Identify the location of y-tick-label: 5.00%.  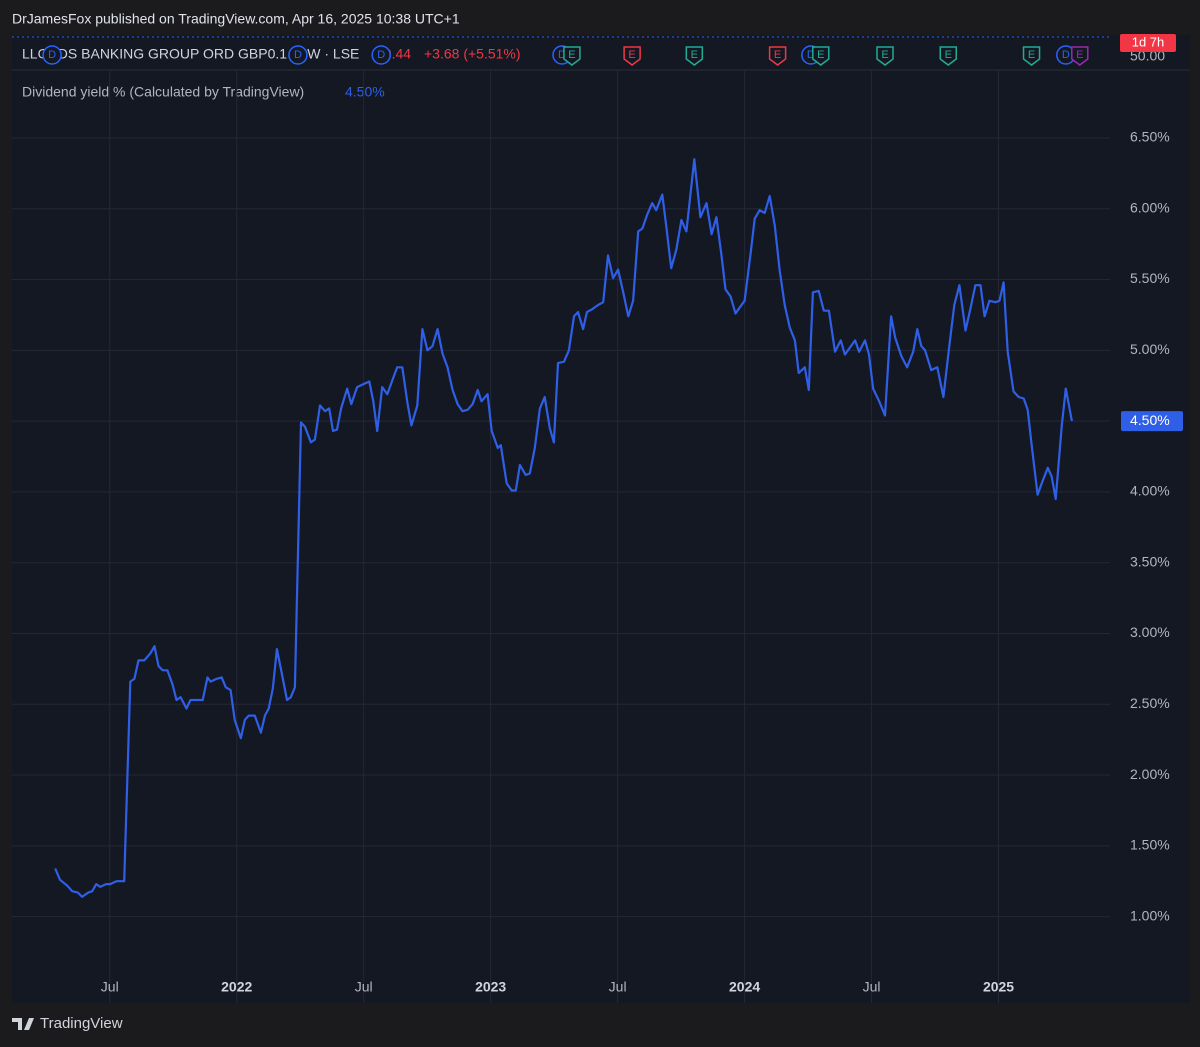
(1150, 349).